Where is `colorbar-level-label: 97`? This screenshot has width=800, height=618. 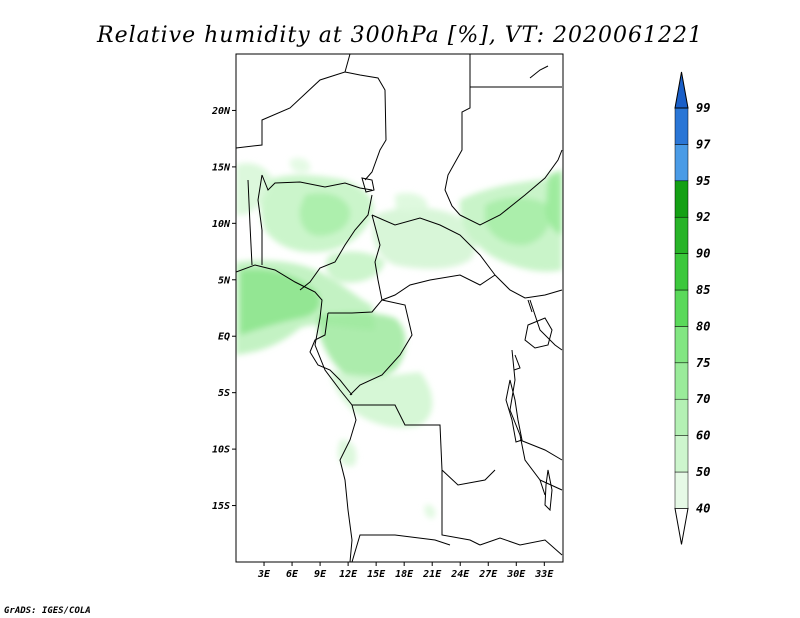 colorbar-level-label: 97 is located at coordinates (703, 144).